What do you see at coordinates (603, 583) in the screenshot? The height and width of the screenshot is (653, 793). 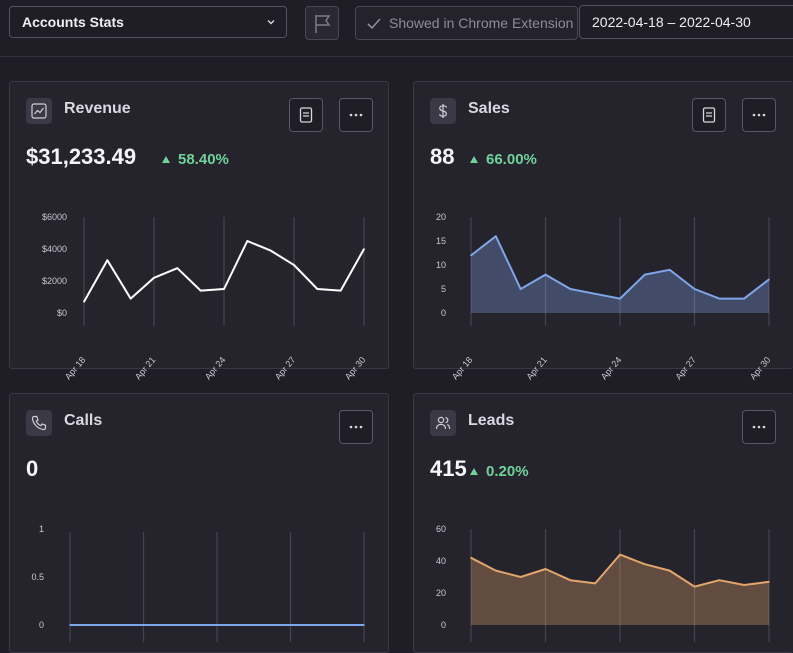 I see `leads-chart: 0 20 40 60` at bounding box center [603, 583].